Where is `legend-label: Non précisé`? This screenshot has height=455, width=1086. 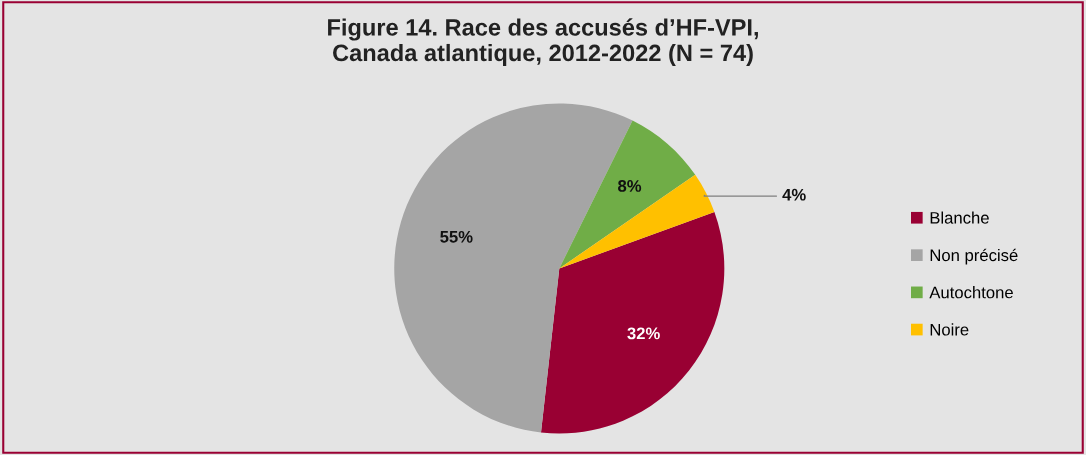
legend-label: Non précisé is located at coordinates (974, 256).